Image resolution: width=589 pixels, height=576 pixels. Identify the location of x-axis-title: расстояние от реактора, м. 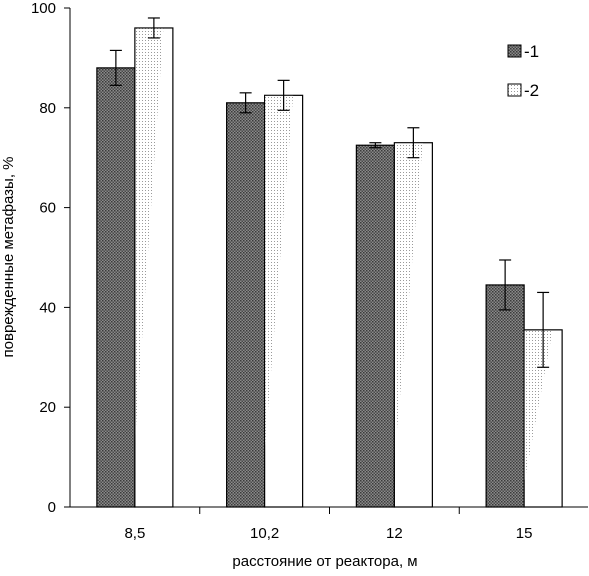
(324, 561).